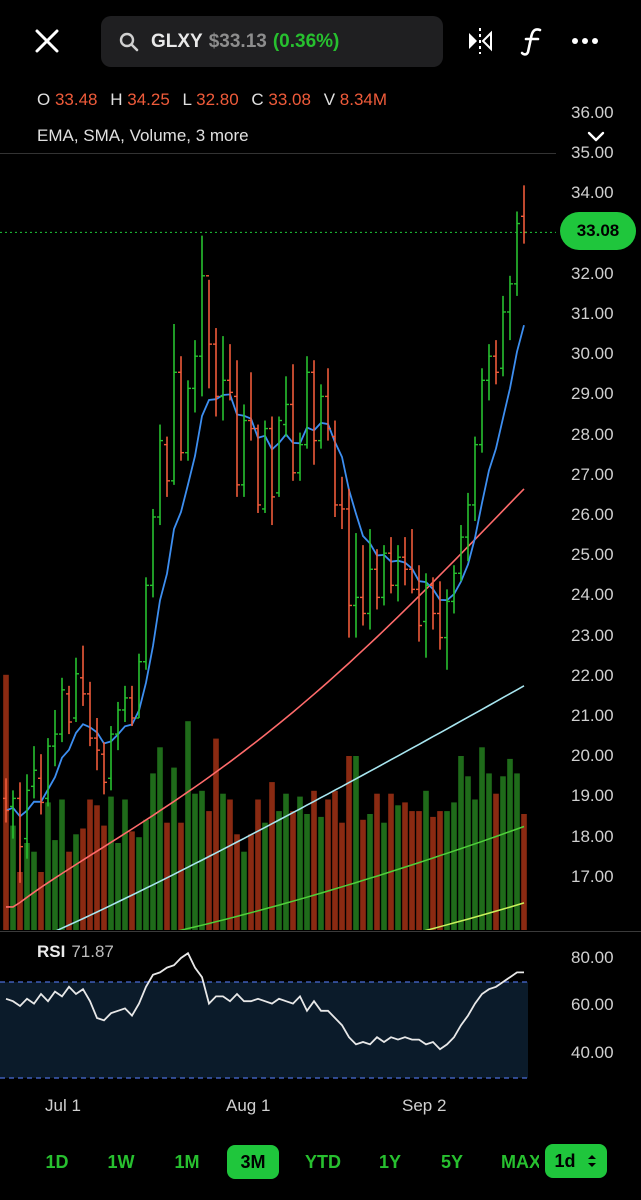  I want to click on high-value: 34.25, so click(148, 99).